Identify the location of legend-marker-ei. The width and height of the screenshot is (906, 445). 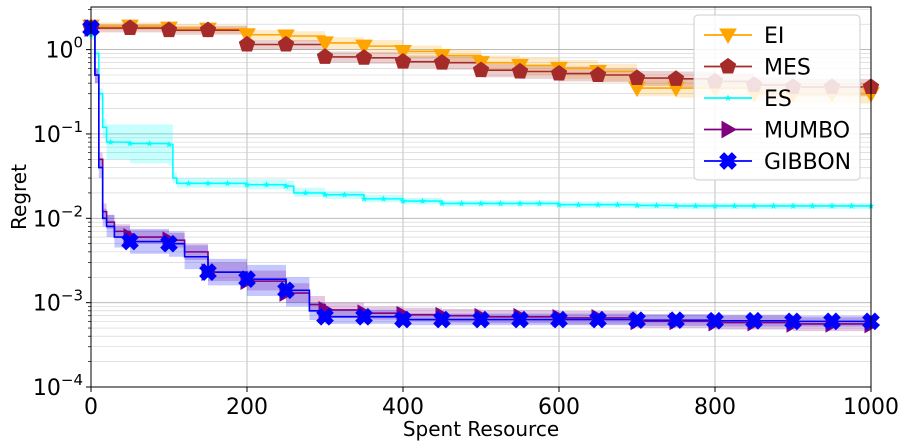
(728, 36).